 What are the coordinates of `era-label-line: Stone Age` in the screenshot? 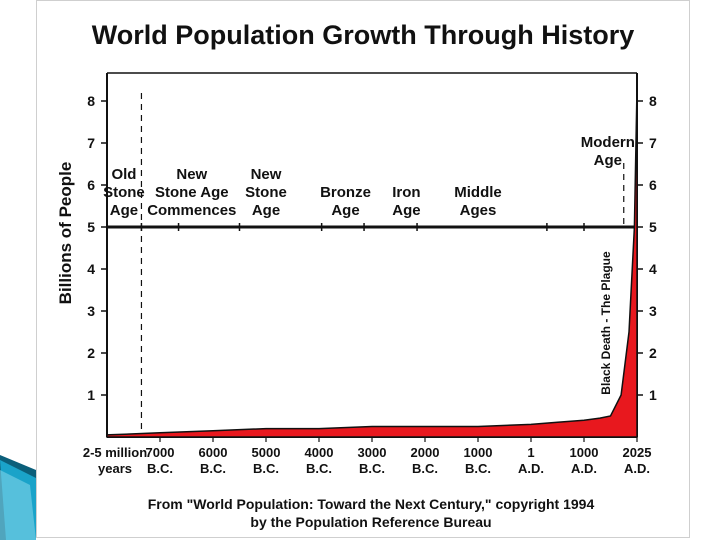 It's located at (192, 192).